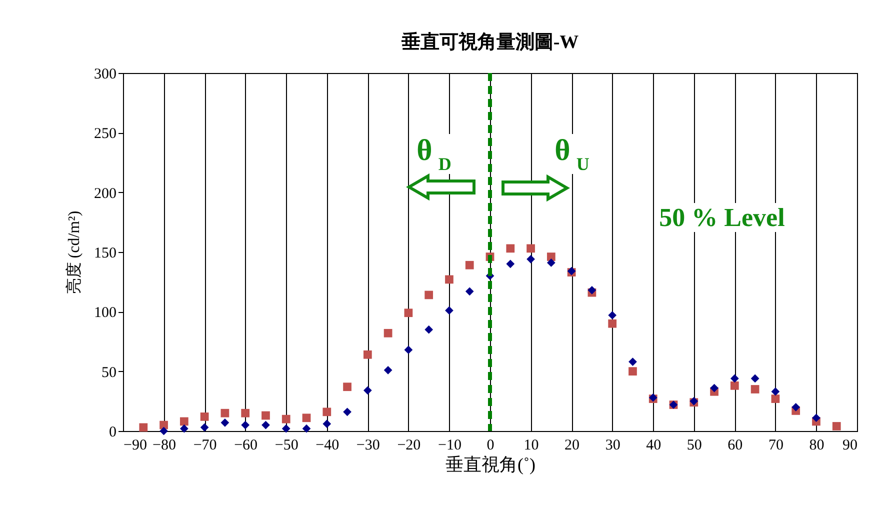 This screenshot has height=524, width=877. Describe the element at coordinates (654, 446) in the screenshot. I see `x-tick-label: 40` at that location.